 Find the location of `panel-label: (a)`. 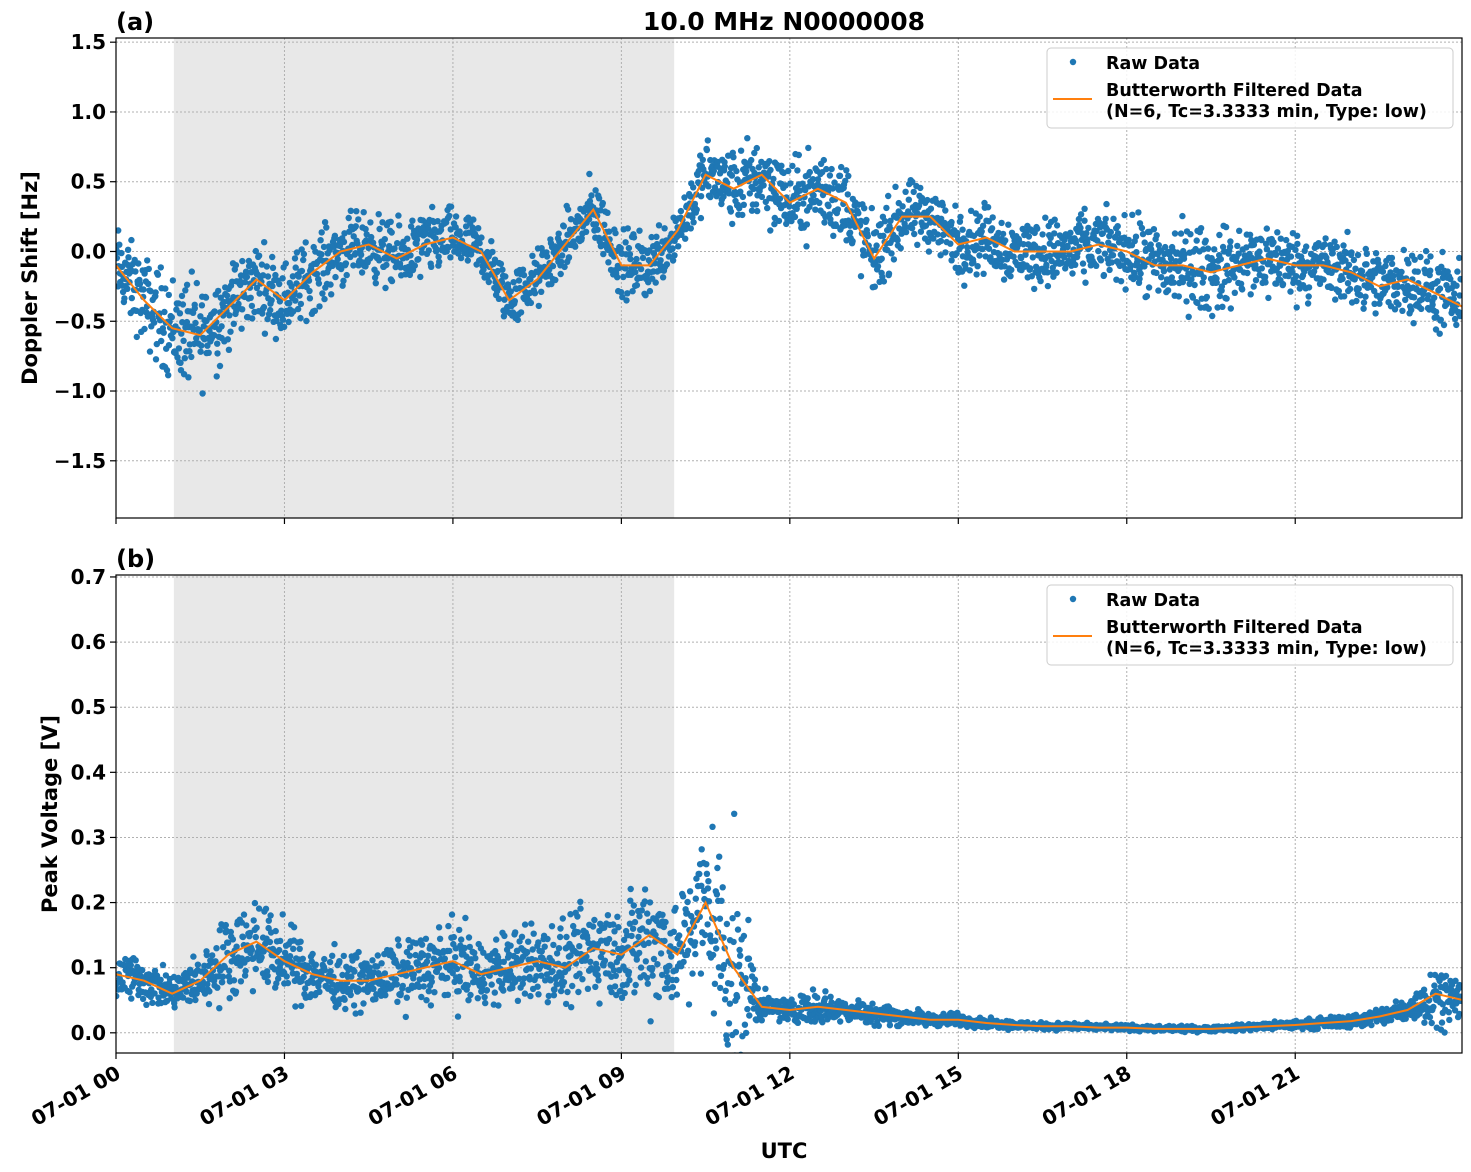

panel-label: (a) is located at coordinates (135, 22).